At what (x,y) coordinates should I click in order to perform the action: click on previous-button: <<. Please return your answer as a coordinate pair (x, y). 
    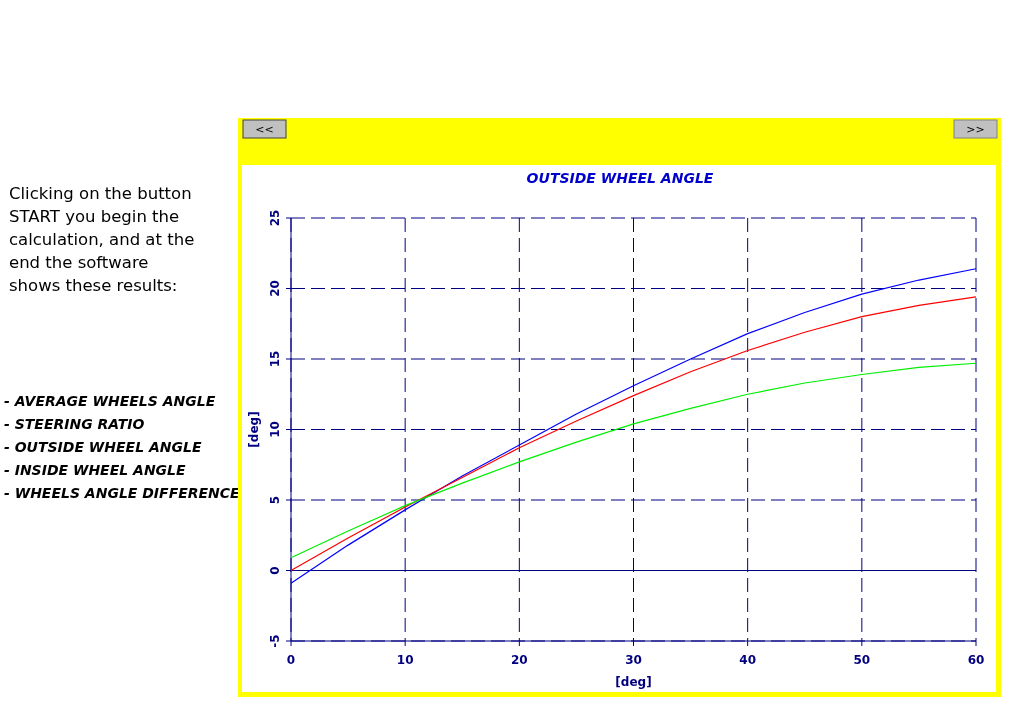
    Looking at the image, I should click on (264, 129).